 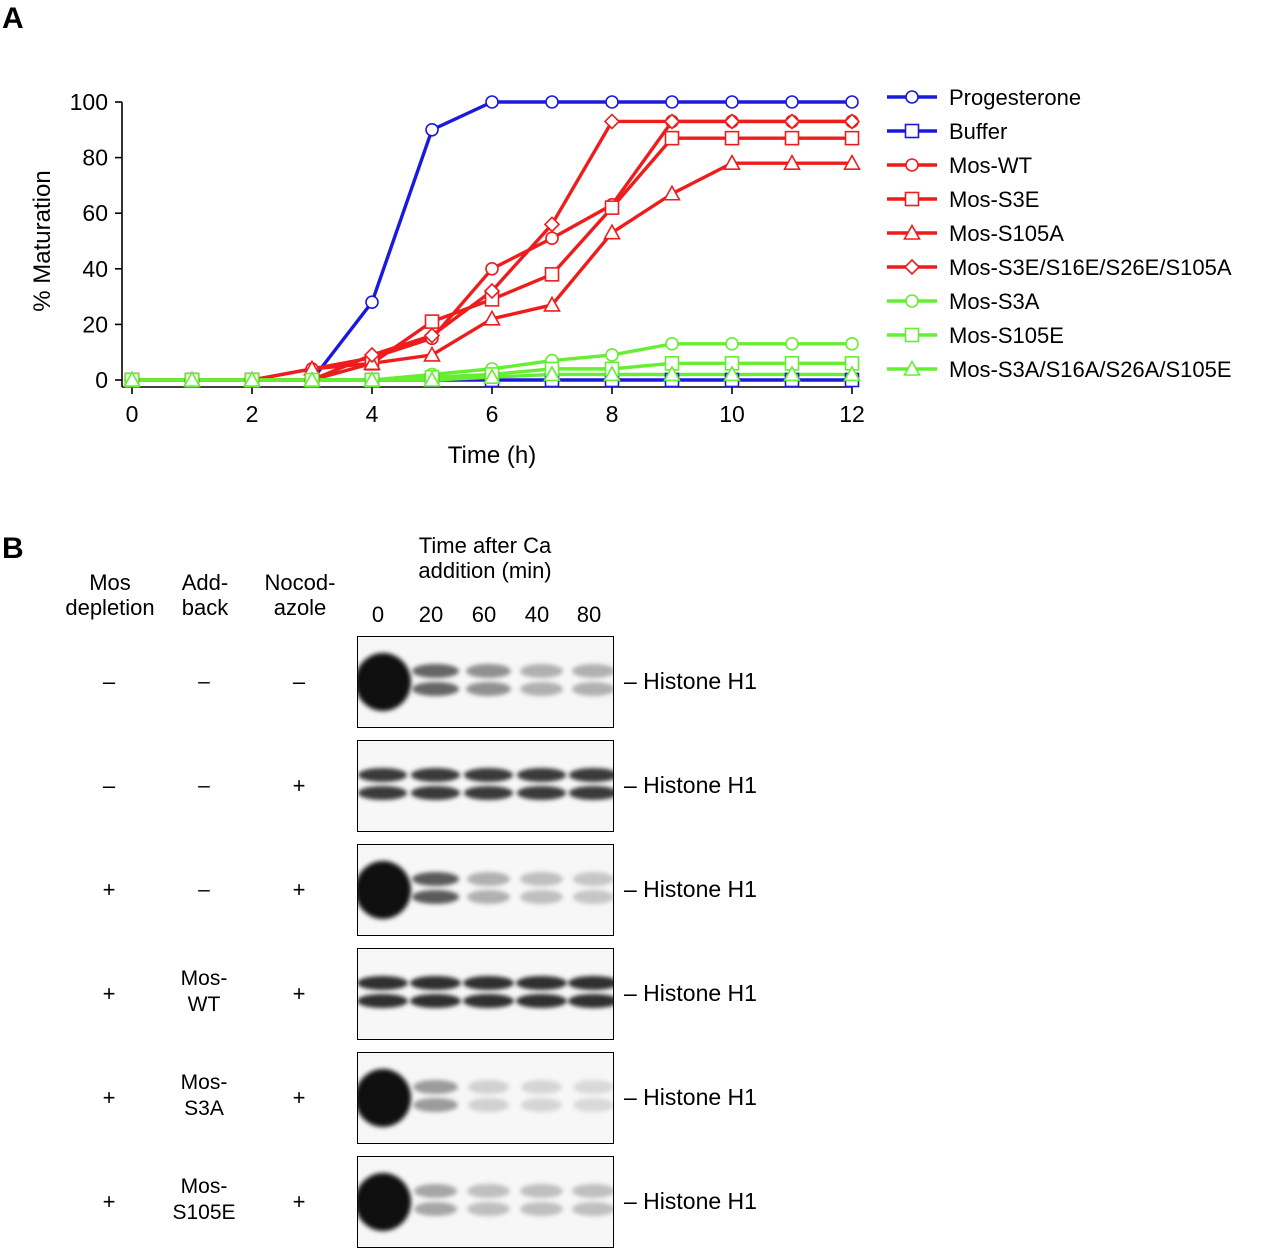 I want to click on time-header-line1: Time after Ca, so click(x=485, y=545).